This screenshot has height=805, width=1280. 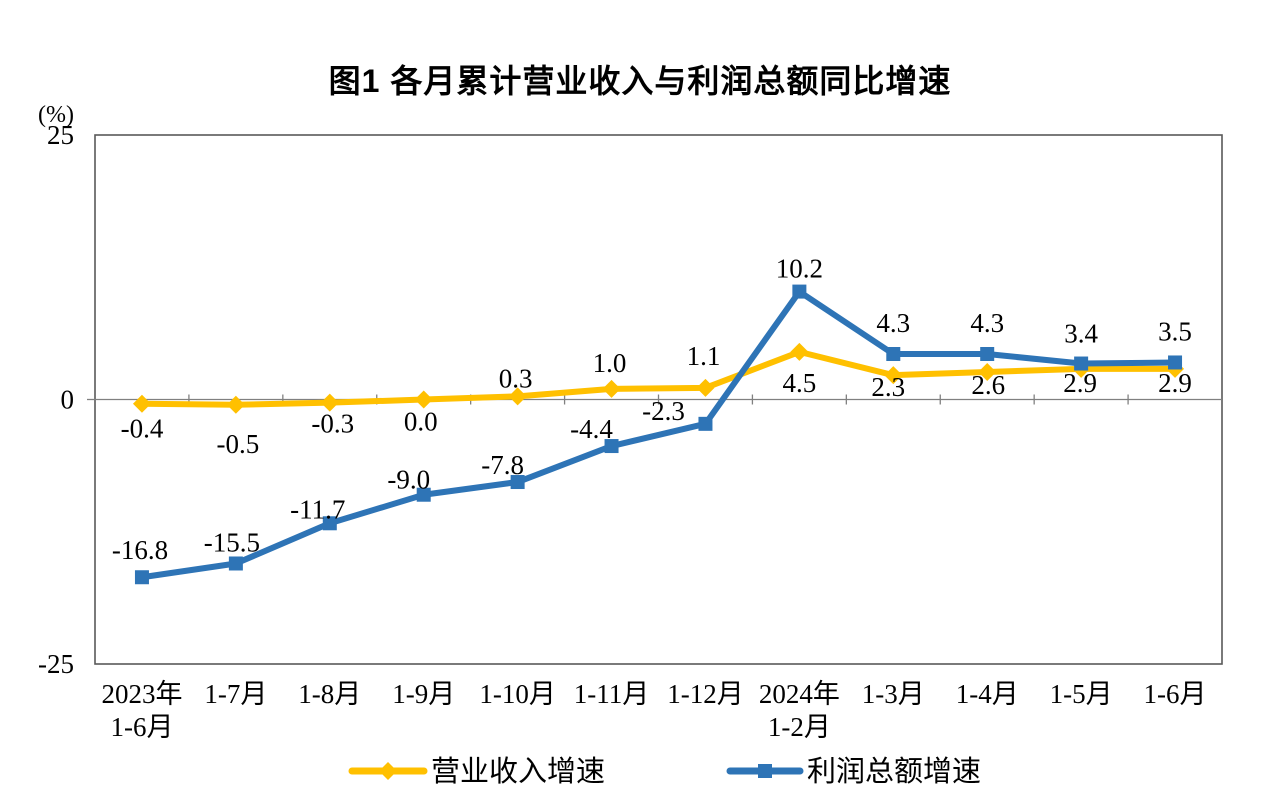 What do you see at coordinates (232, 542) in the screenshot?
I see `data-label-profit-growth: -15.5` at bounding box center [232, 542].